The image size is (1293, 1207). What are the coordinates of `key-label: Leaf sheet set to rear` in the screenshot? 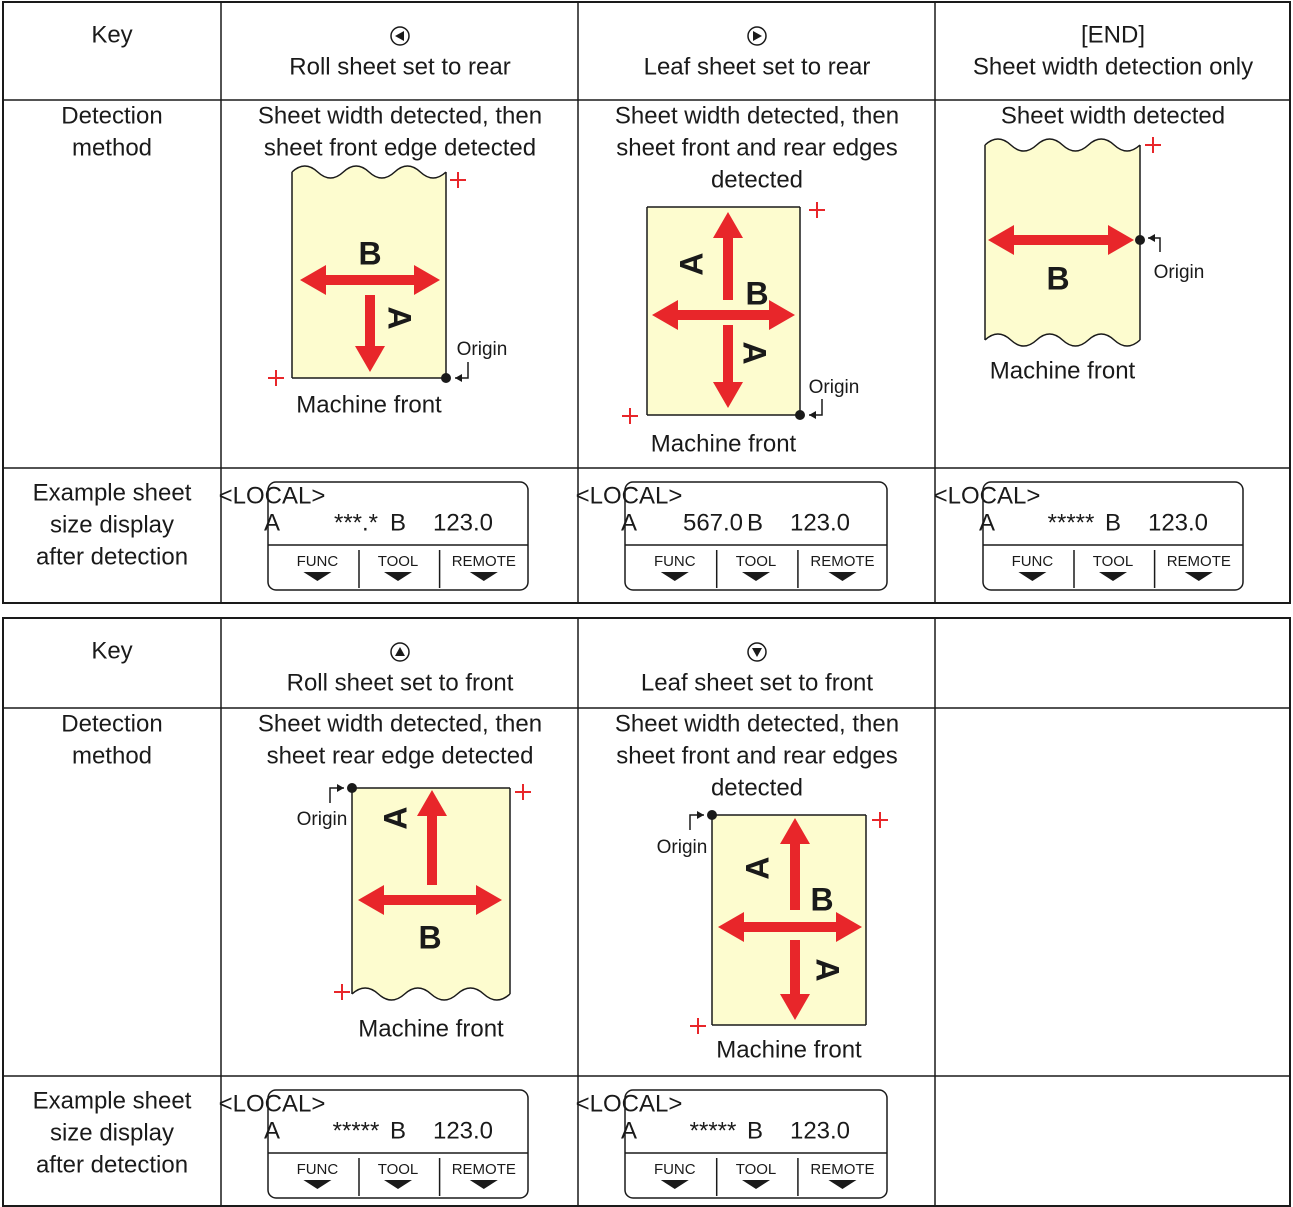 It's located at (757, 66).